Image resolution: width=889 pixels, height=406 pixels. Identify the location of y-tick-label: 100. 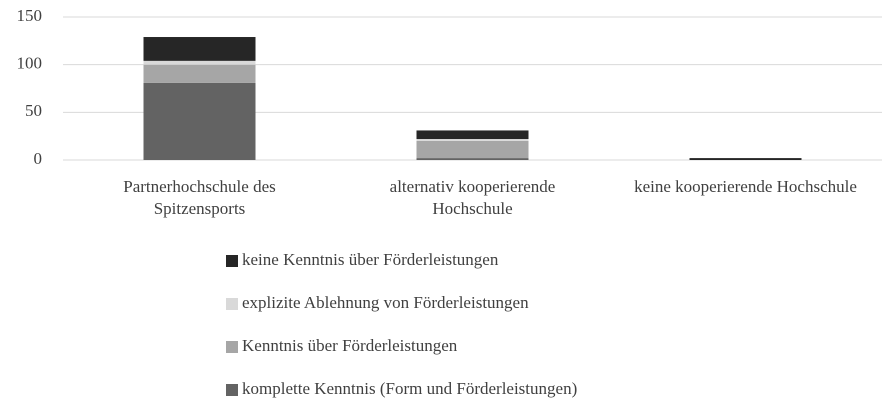
(30, 63).